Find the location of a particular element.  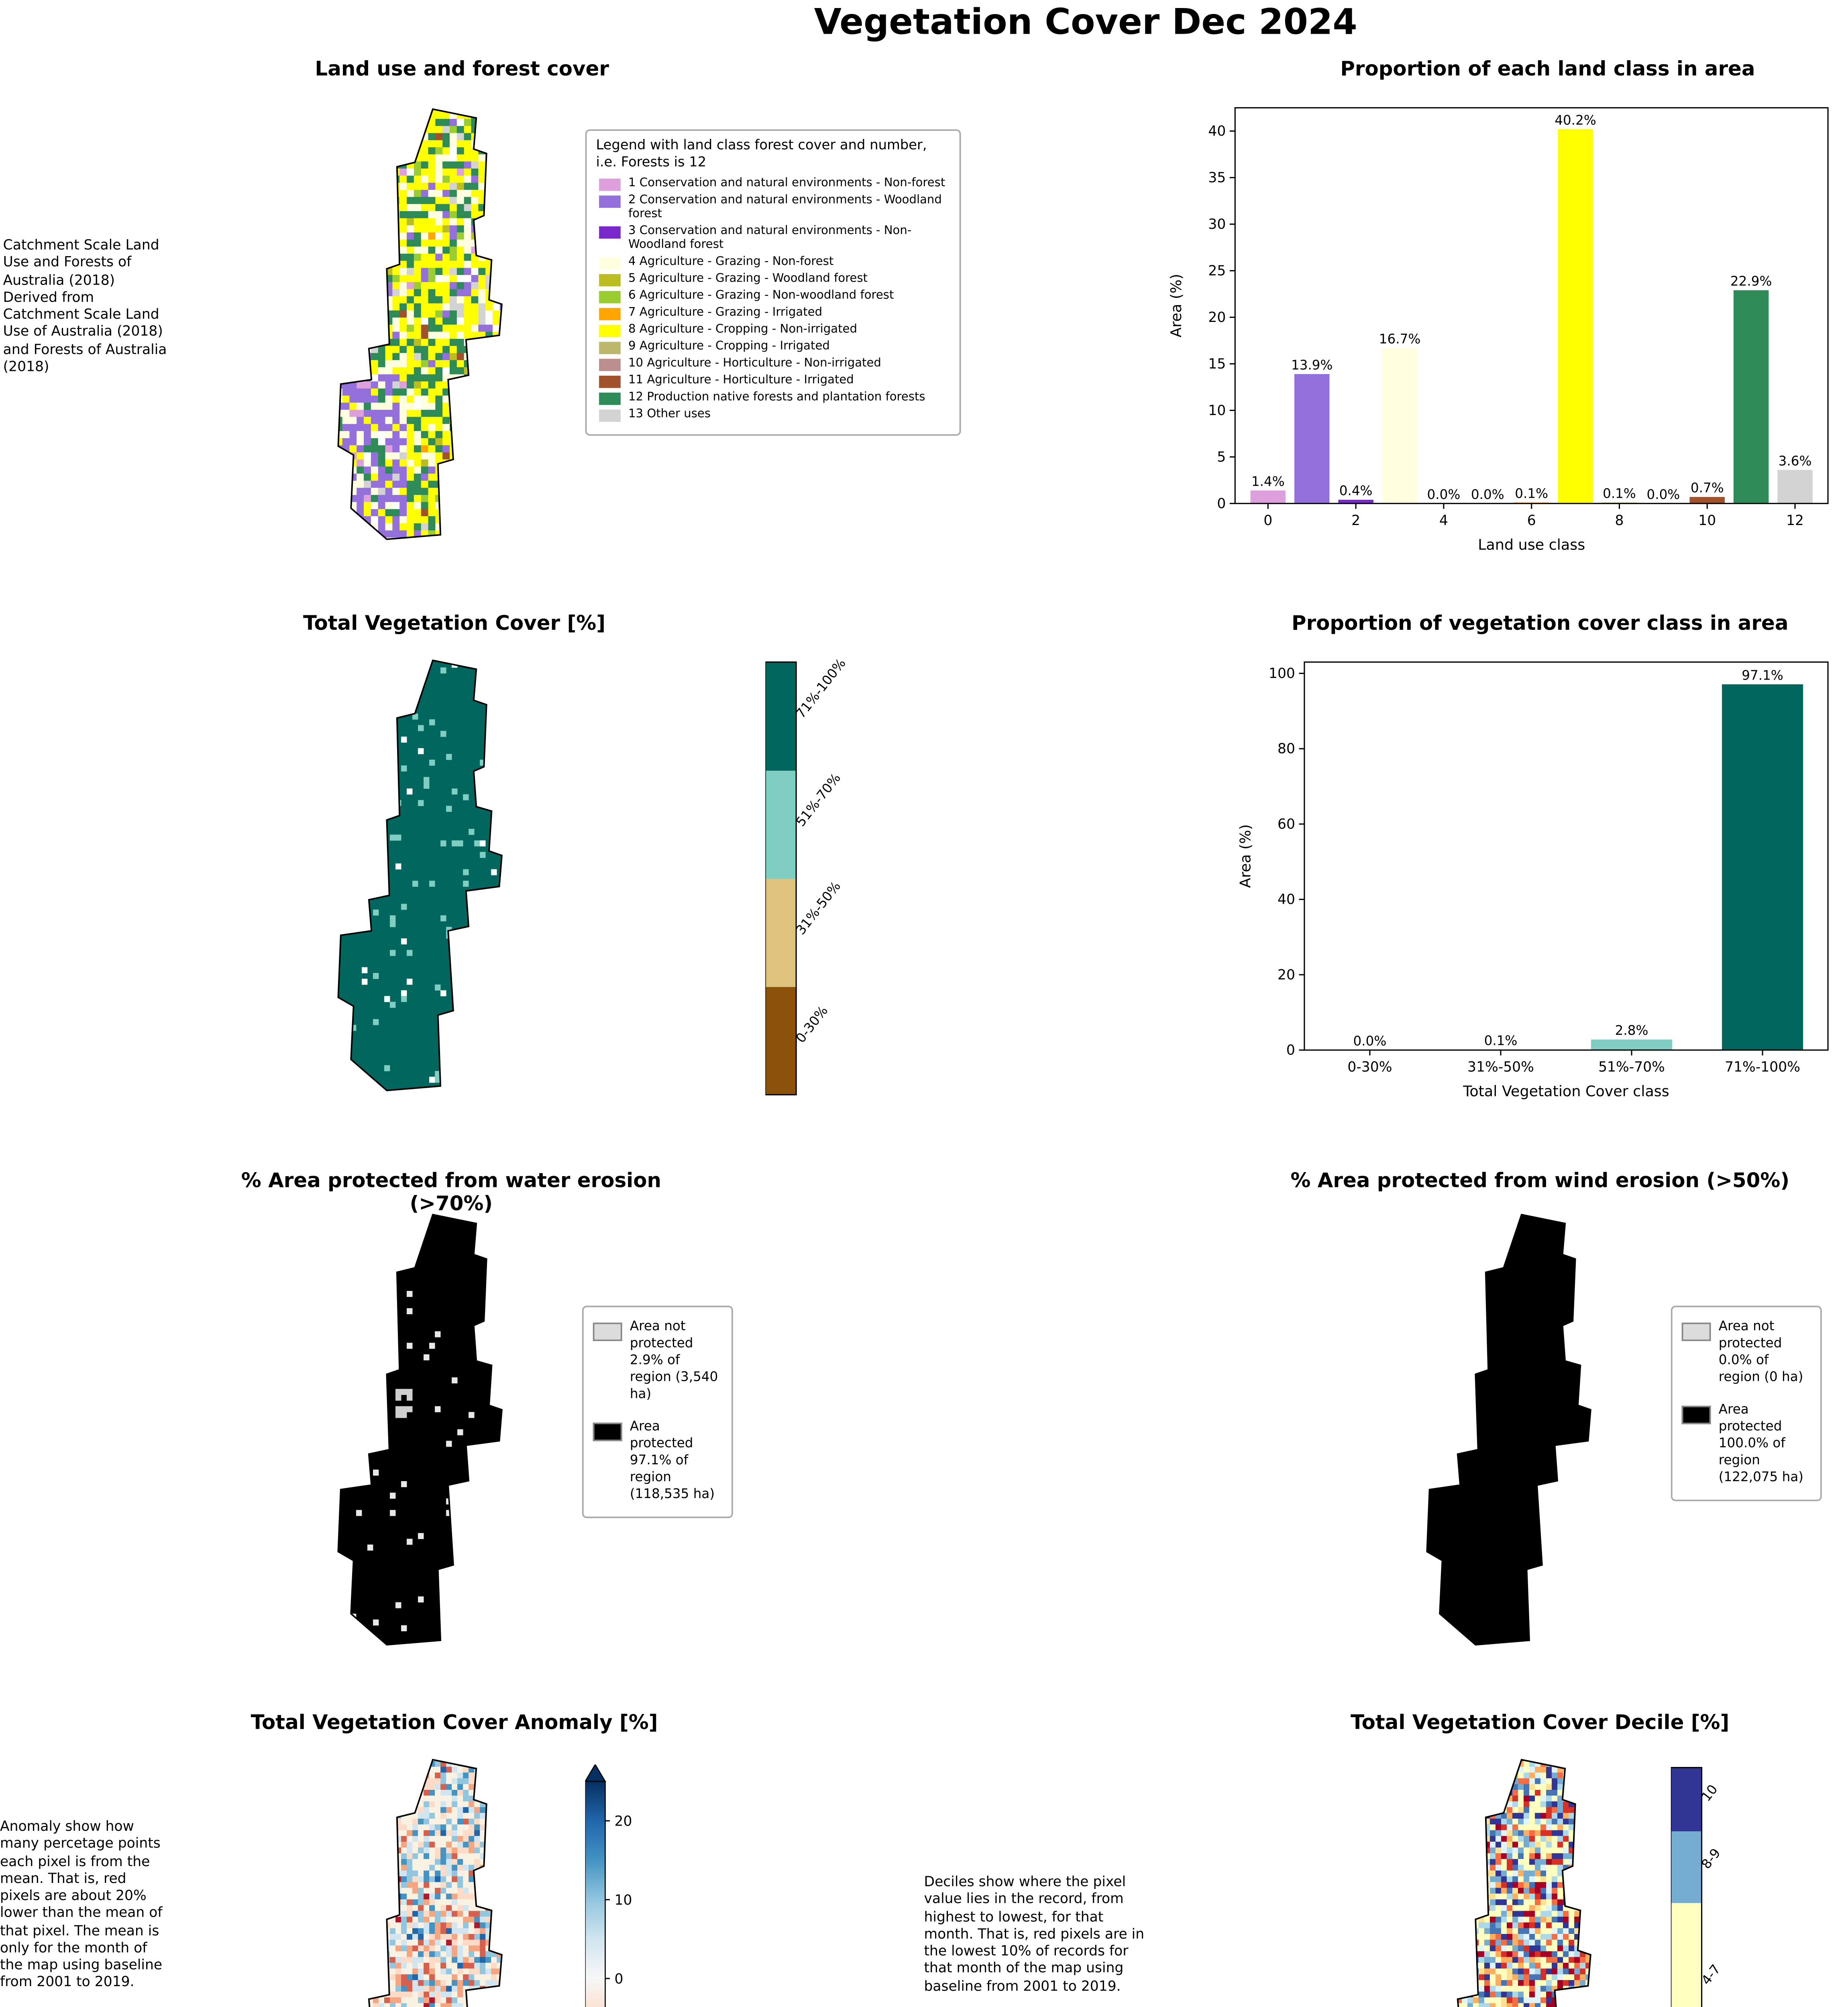

legend-label: 9 Agriculture - Cropping - Irrigated is located at coordinates (729, 345).